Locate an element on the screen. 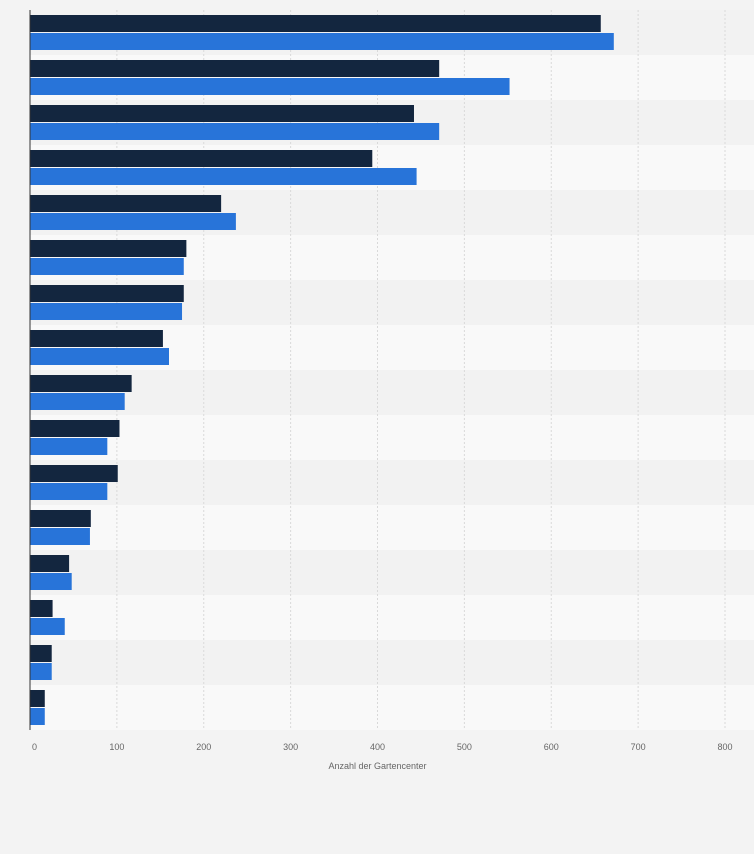 This screenshot has width=754, height=854. x-tick-label: 0 is located at coordinates (34, 747).